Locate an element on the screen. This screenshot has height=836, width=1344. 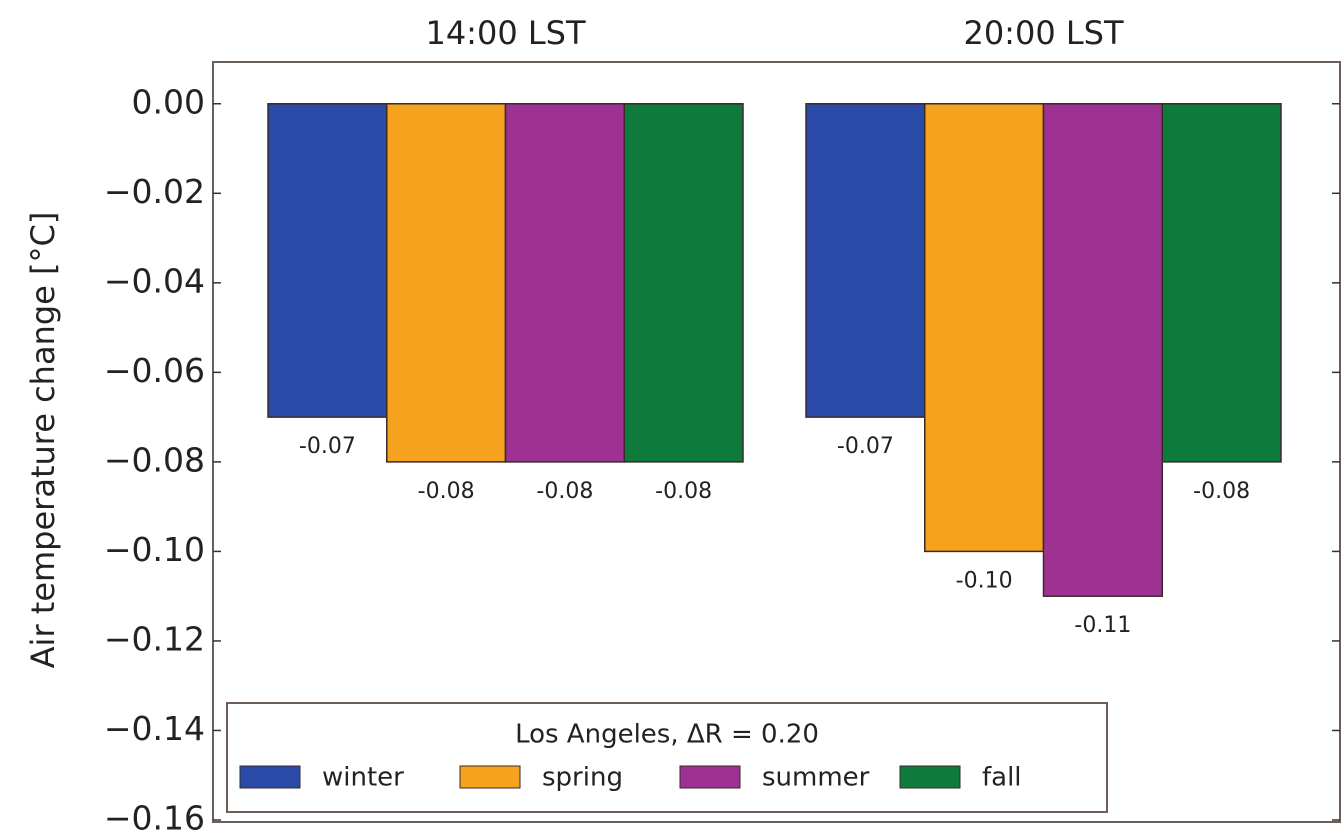
group-title: 20:00 LST is located at coordinates (1043, 33).